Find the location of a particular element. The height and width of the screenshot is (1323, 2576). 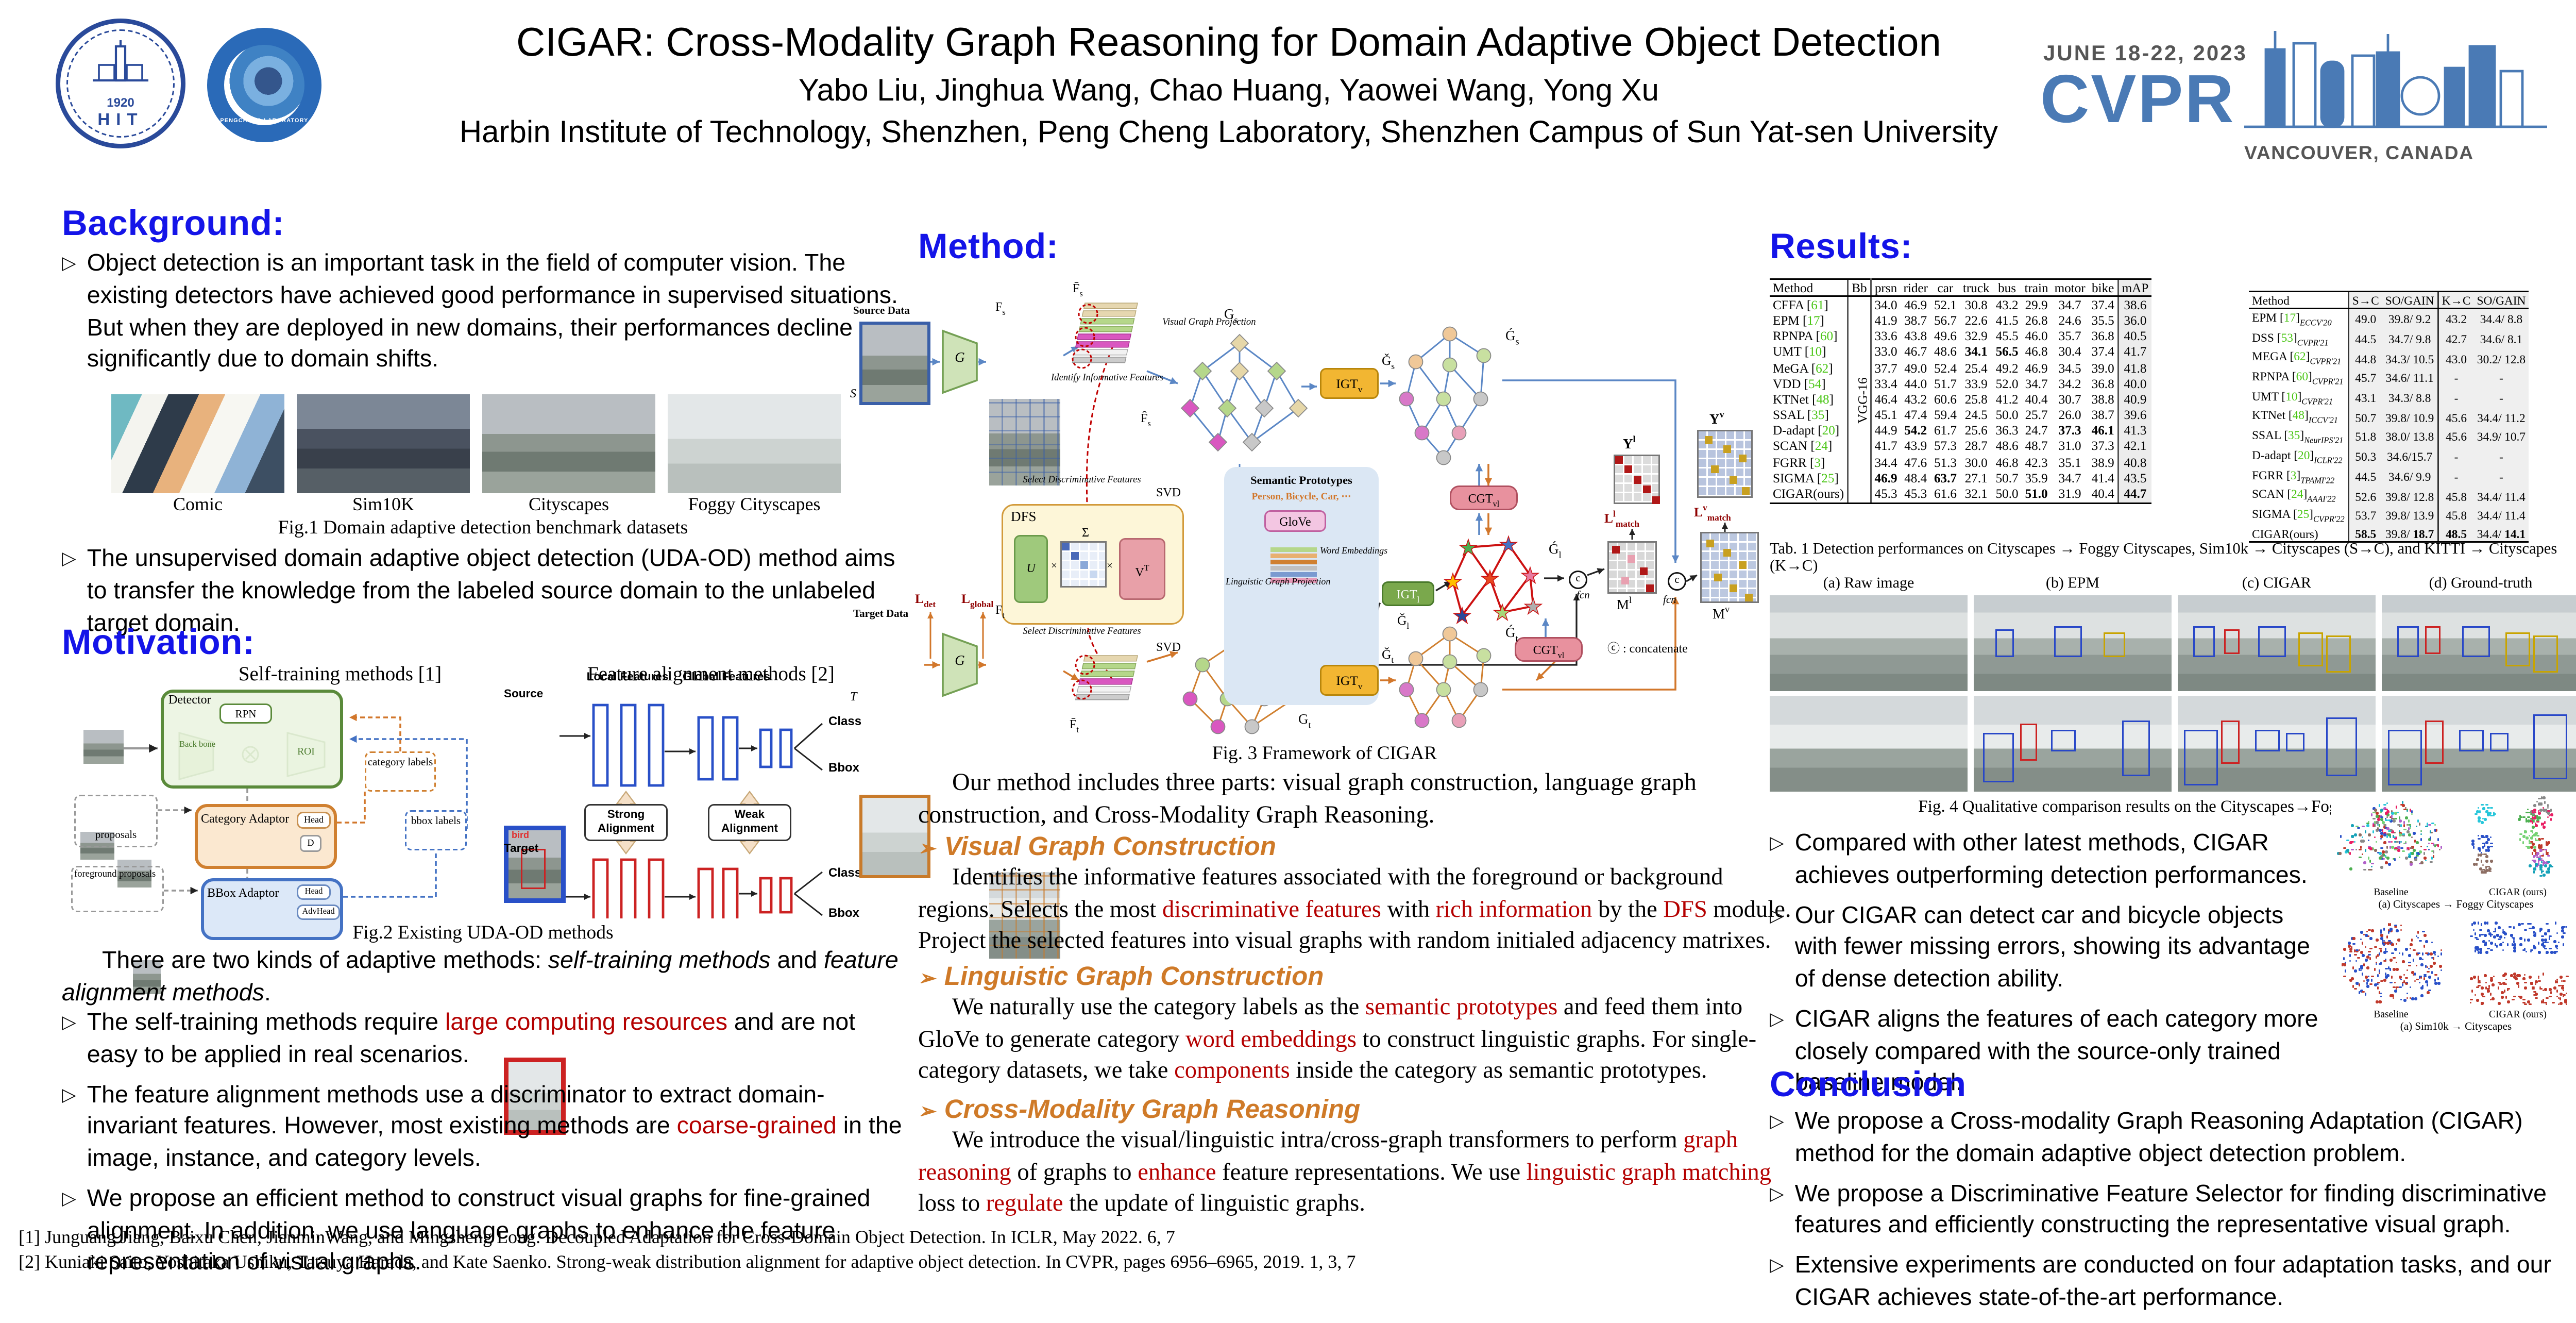

fig4-col-label: (a) Raw image is located at coordinates (1868, 583).